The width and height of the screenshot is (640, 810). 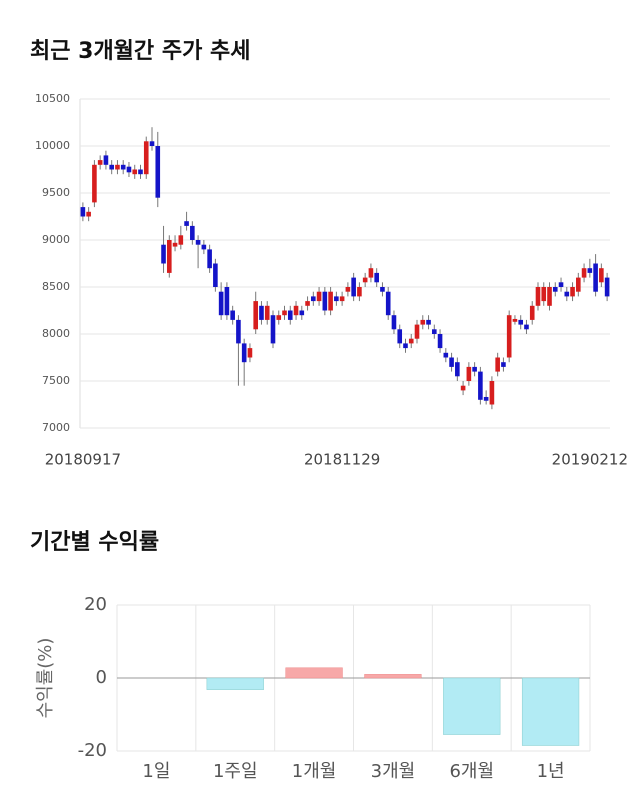 What do you see at coordinates (45, 678) in the screenshot?
I see `y-axis-label: 수익률(%)` at bounding box center [45, 678].